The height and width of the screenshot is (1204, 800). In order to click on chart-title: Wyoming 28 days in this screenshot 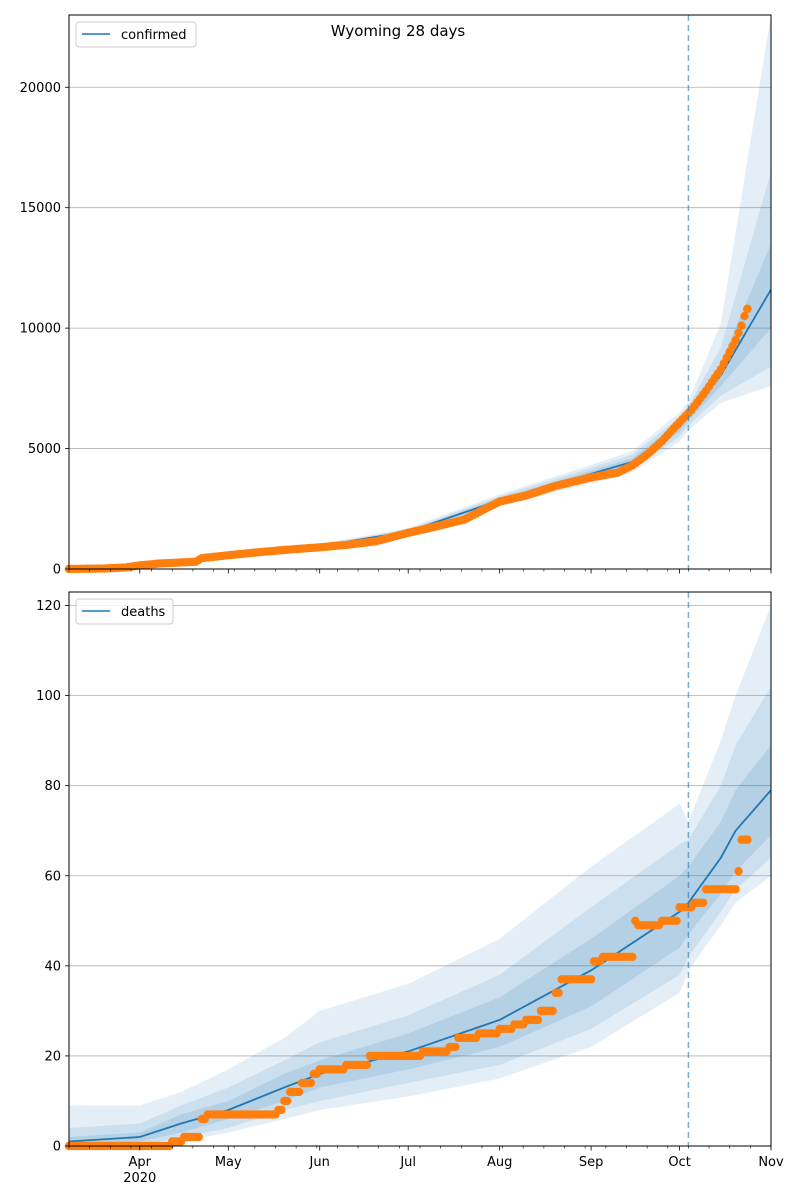, I will do `click(398, 31)`.